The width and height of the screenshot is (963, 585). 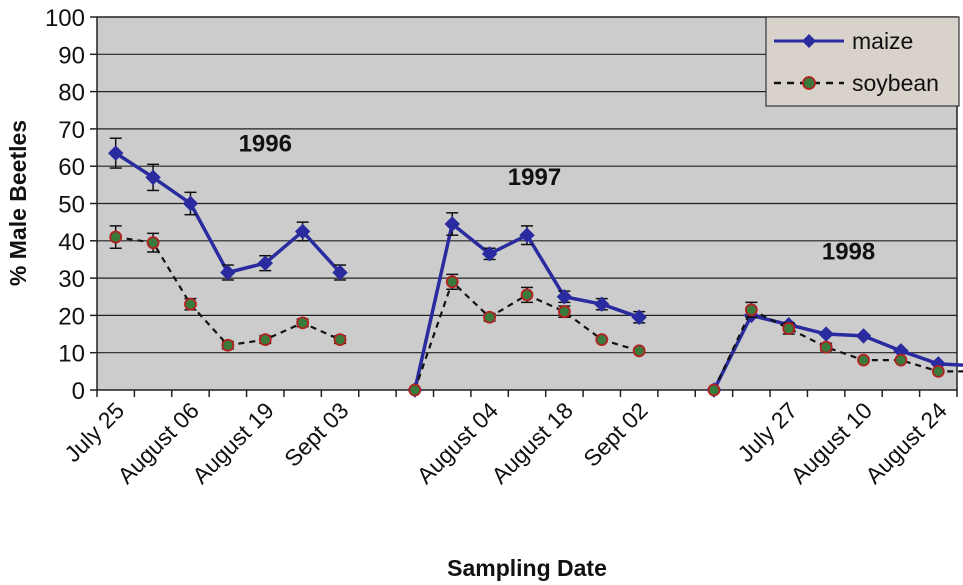 What do you see at coordinates (158, 443) in the screenshot?
I see `x-tick-label: August 06` at bounding box center [158, 443].